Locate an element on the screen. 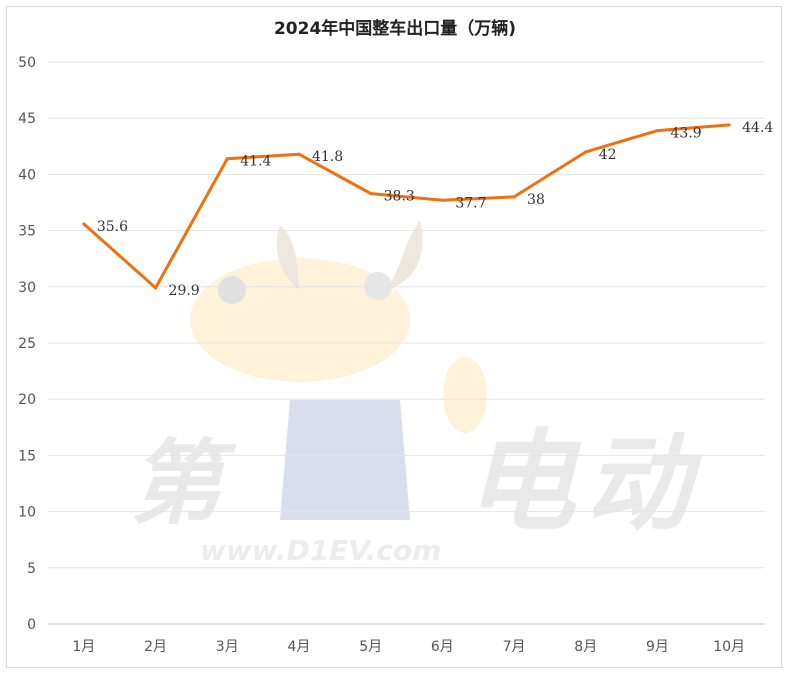 Image resolution: width=790 pixels, height=675 pixels. data-label: 38 is located at coordinates (536, 200).